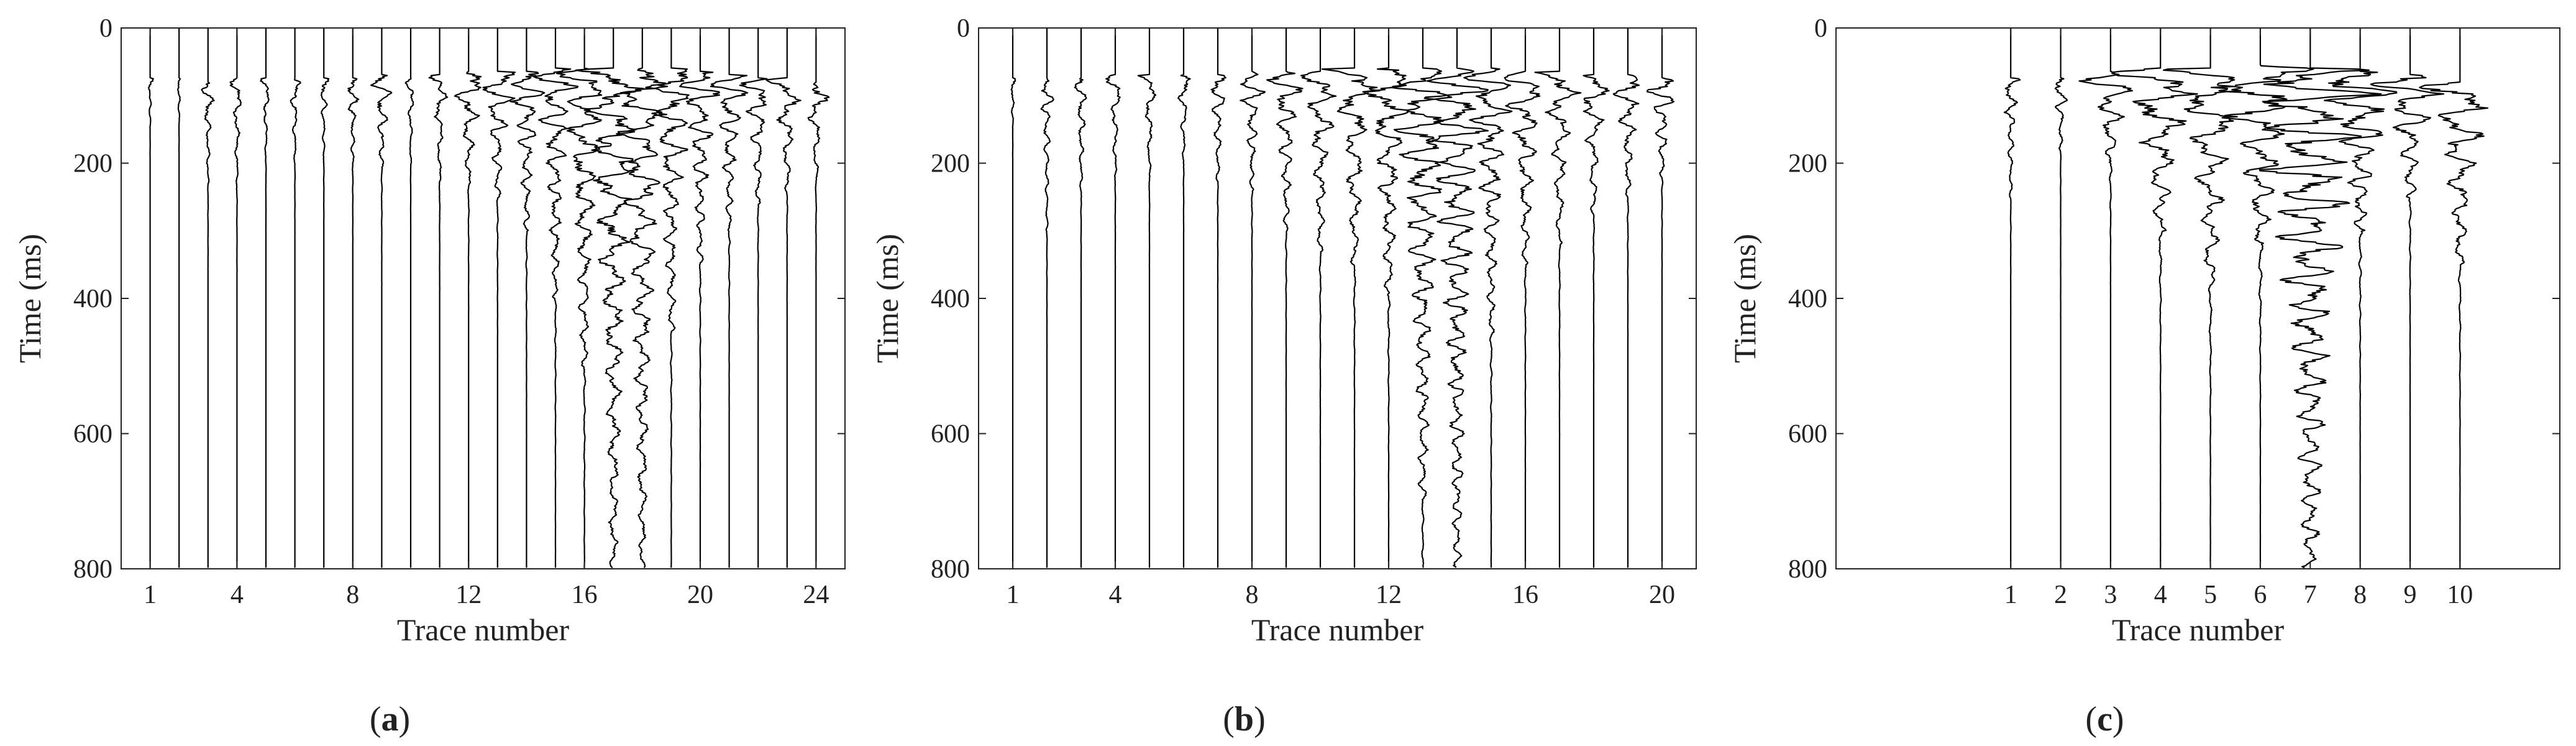 The width and height of the screenshot is (2576, 746). Describe the element at coordinates (2409, 595) in the screenshot. I see `x-tick-label: 9` at that location.